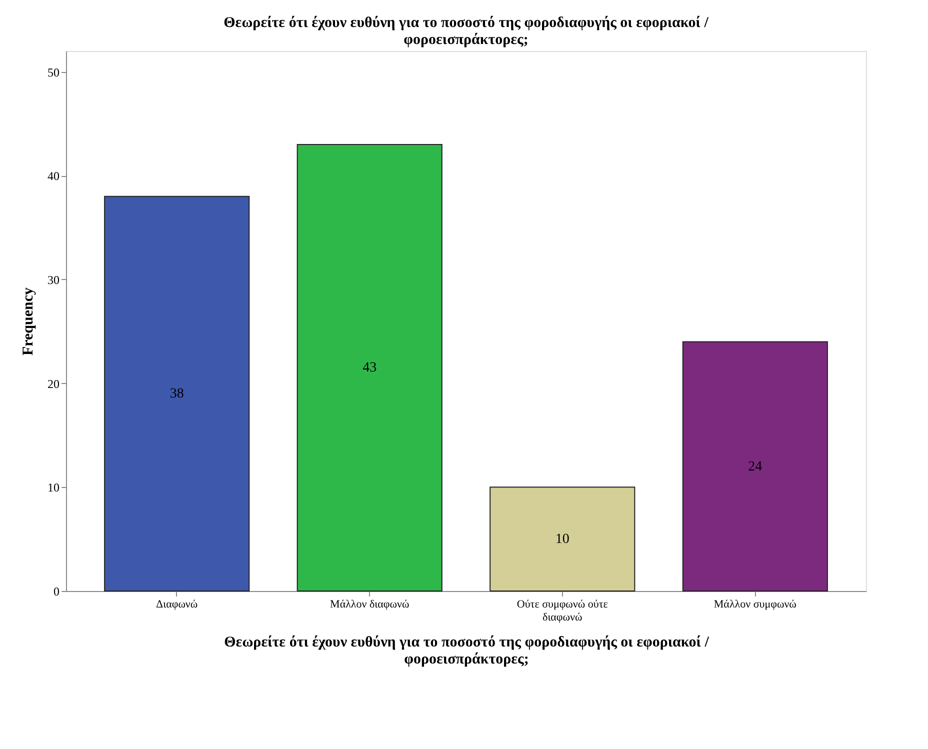 The image size is (928, 749). I want to click on x-axis-title: Θεωρείτε ότι έχουν ευθύνη για το ποσοστό της φοροδιαφυγής οι εφοριακοί / φοροεισπράκτορες;, so click(467, 651).